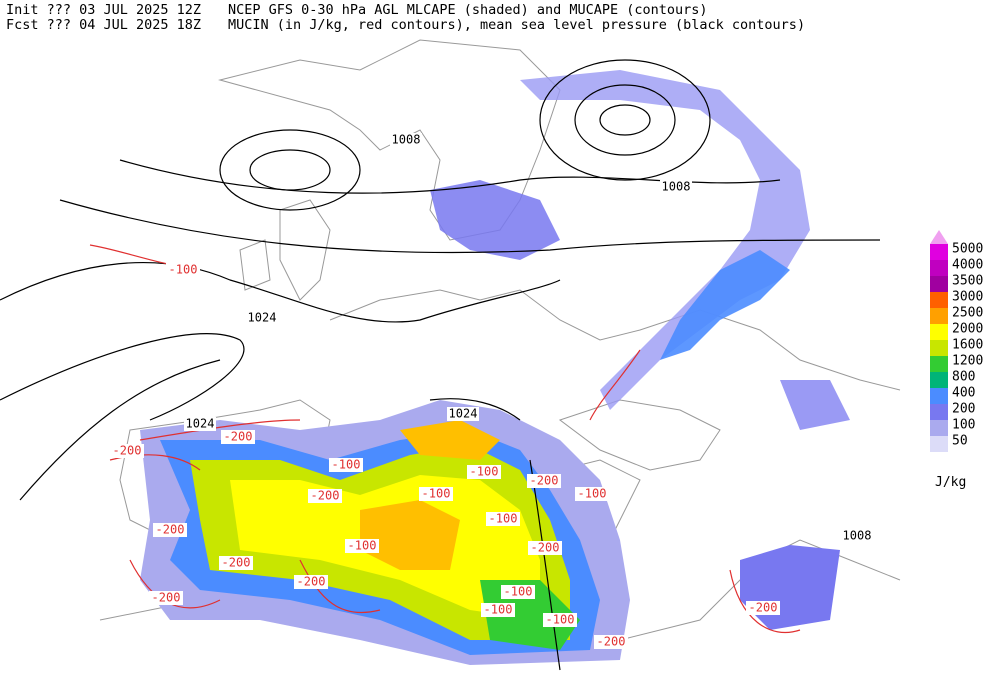 The width and height of the screenshot is (1000, 680). What do you see at coordinates (967, 265) in the screenshot?
I see `legend-label: 4000` at bounding box center [967, 265].